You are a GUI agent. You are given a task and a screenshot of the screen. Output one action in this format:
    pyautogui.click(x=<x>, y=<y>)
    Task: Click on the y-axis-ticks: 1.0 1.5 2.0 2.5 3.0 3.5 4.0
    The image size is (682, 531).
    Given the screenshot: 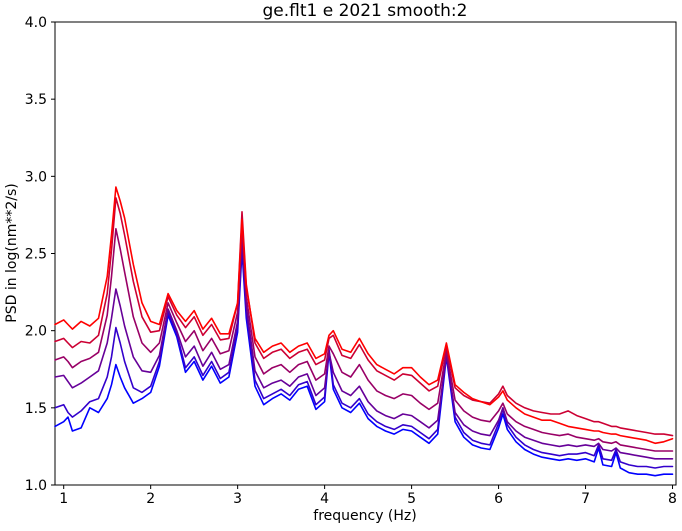 What is the action you would take?
    pyautogui.click(x=40, y=254)
    